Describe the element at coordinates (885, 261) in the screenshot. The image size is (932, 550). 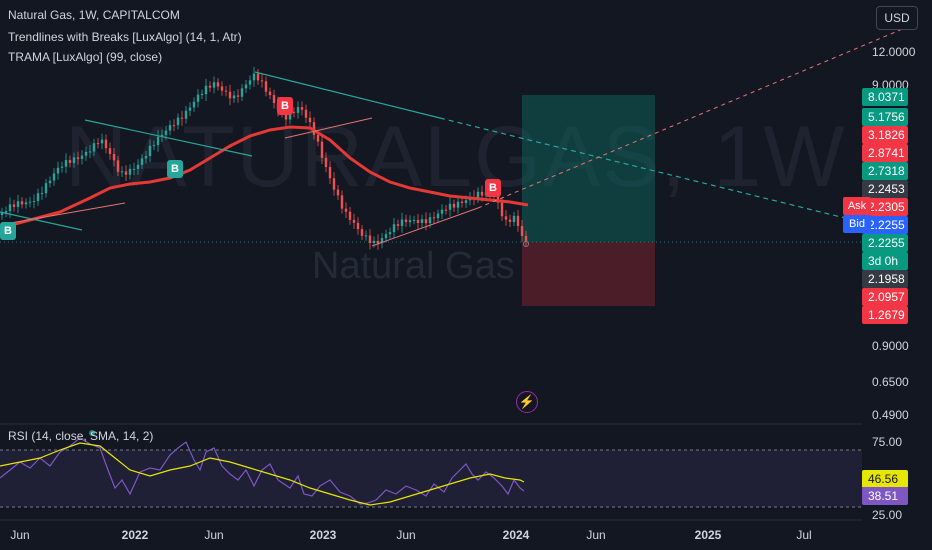
I see `price-tag: 3d 0h` at that location.